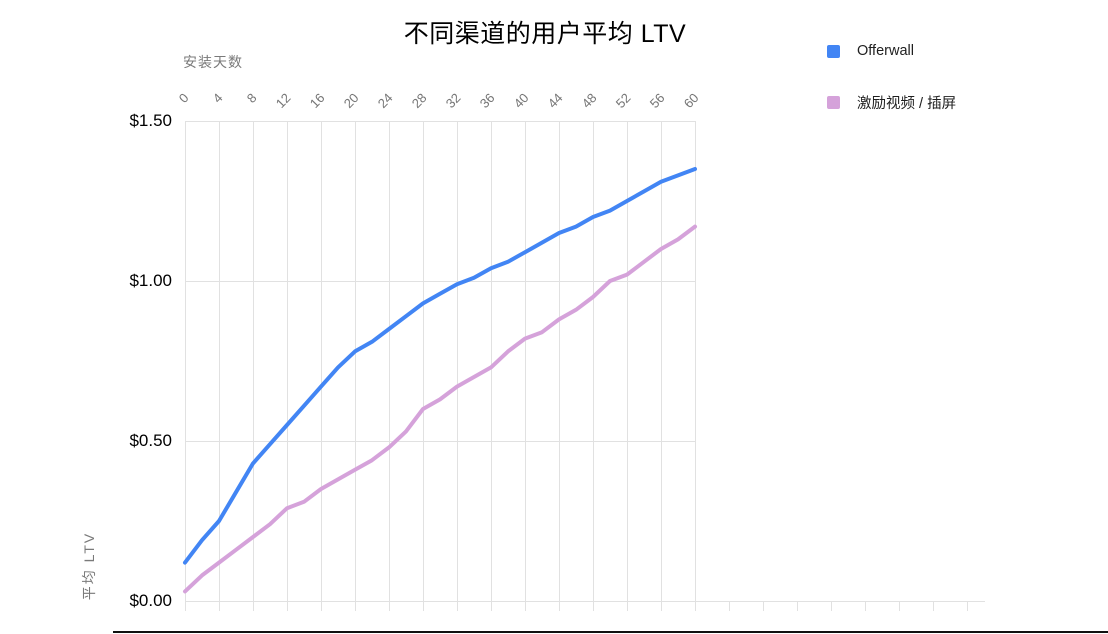 The width and height of the screenshot is (1108, 634). I want to click on legend-item-offerwall: Offerwall, so click(891, 51).